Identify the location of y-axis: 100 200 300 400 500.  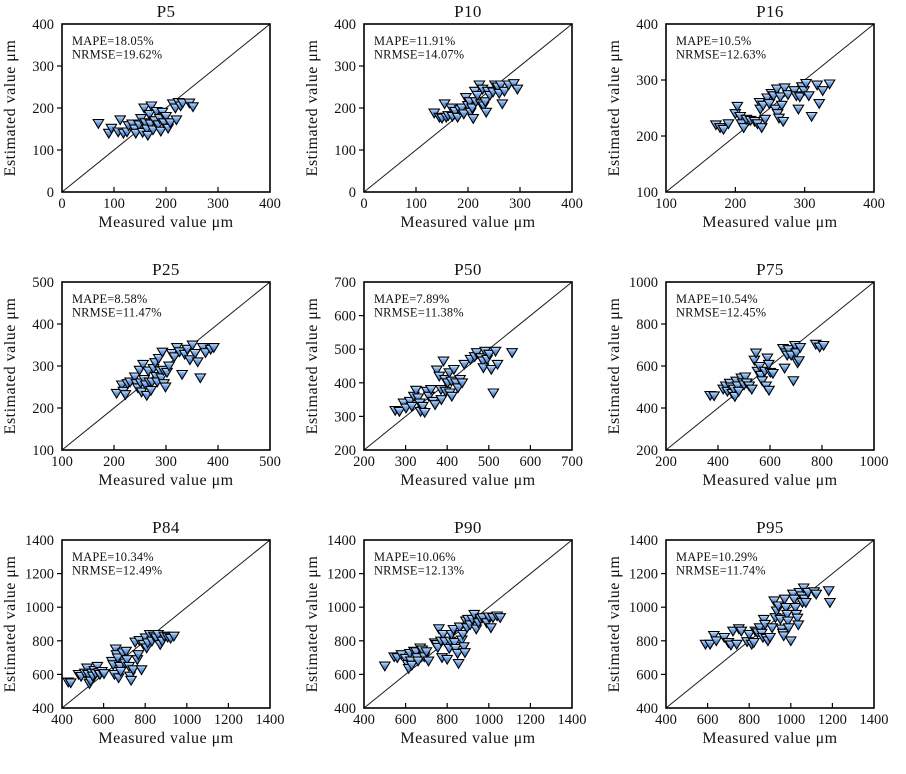
(47, 367).